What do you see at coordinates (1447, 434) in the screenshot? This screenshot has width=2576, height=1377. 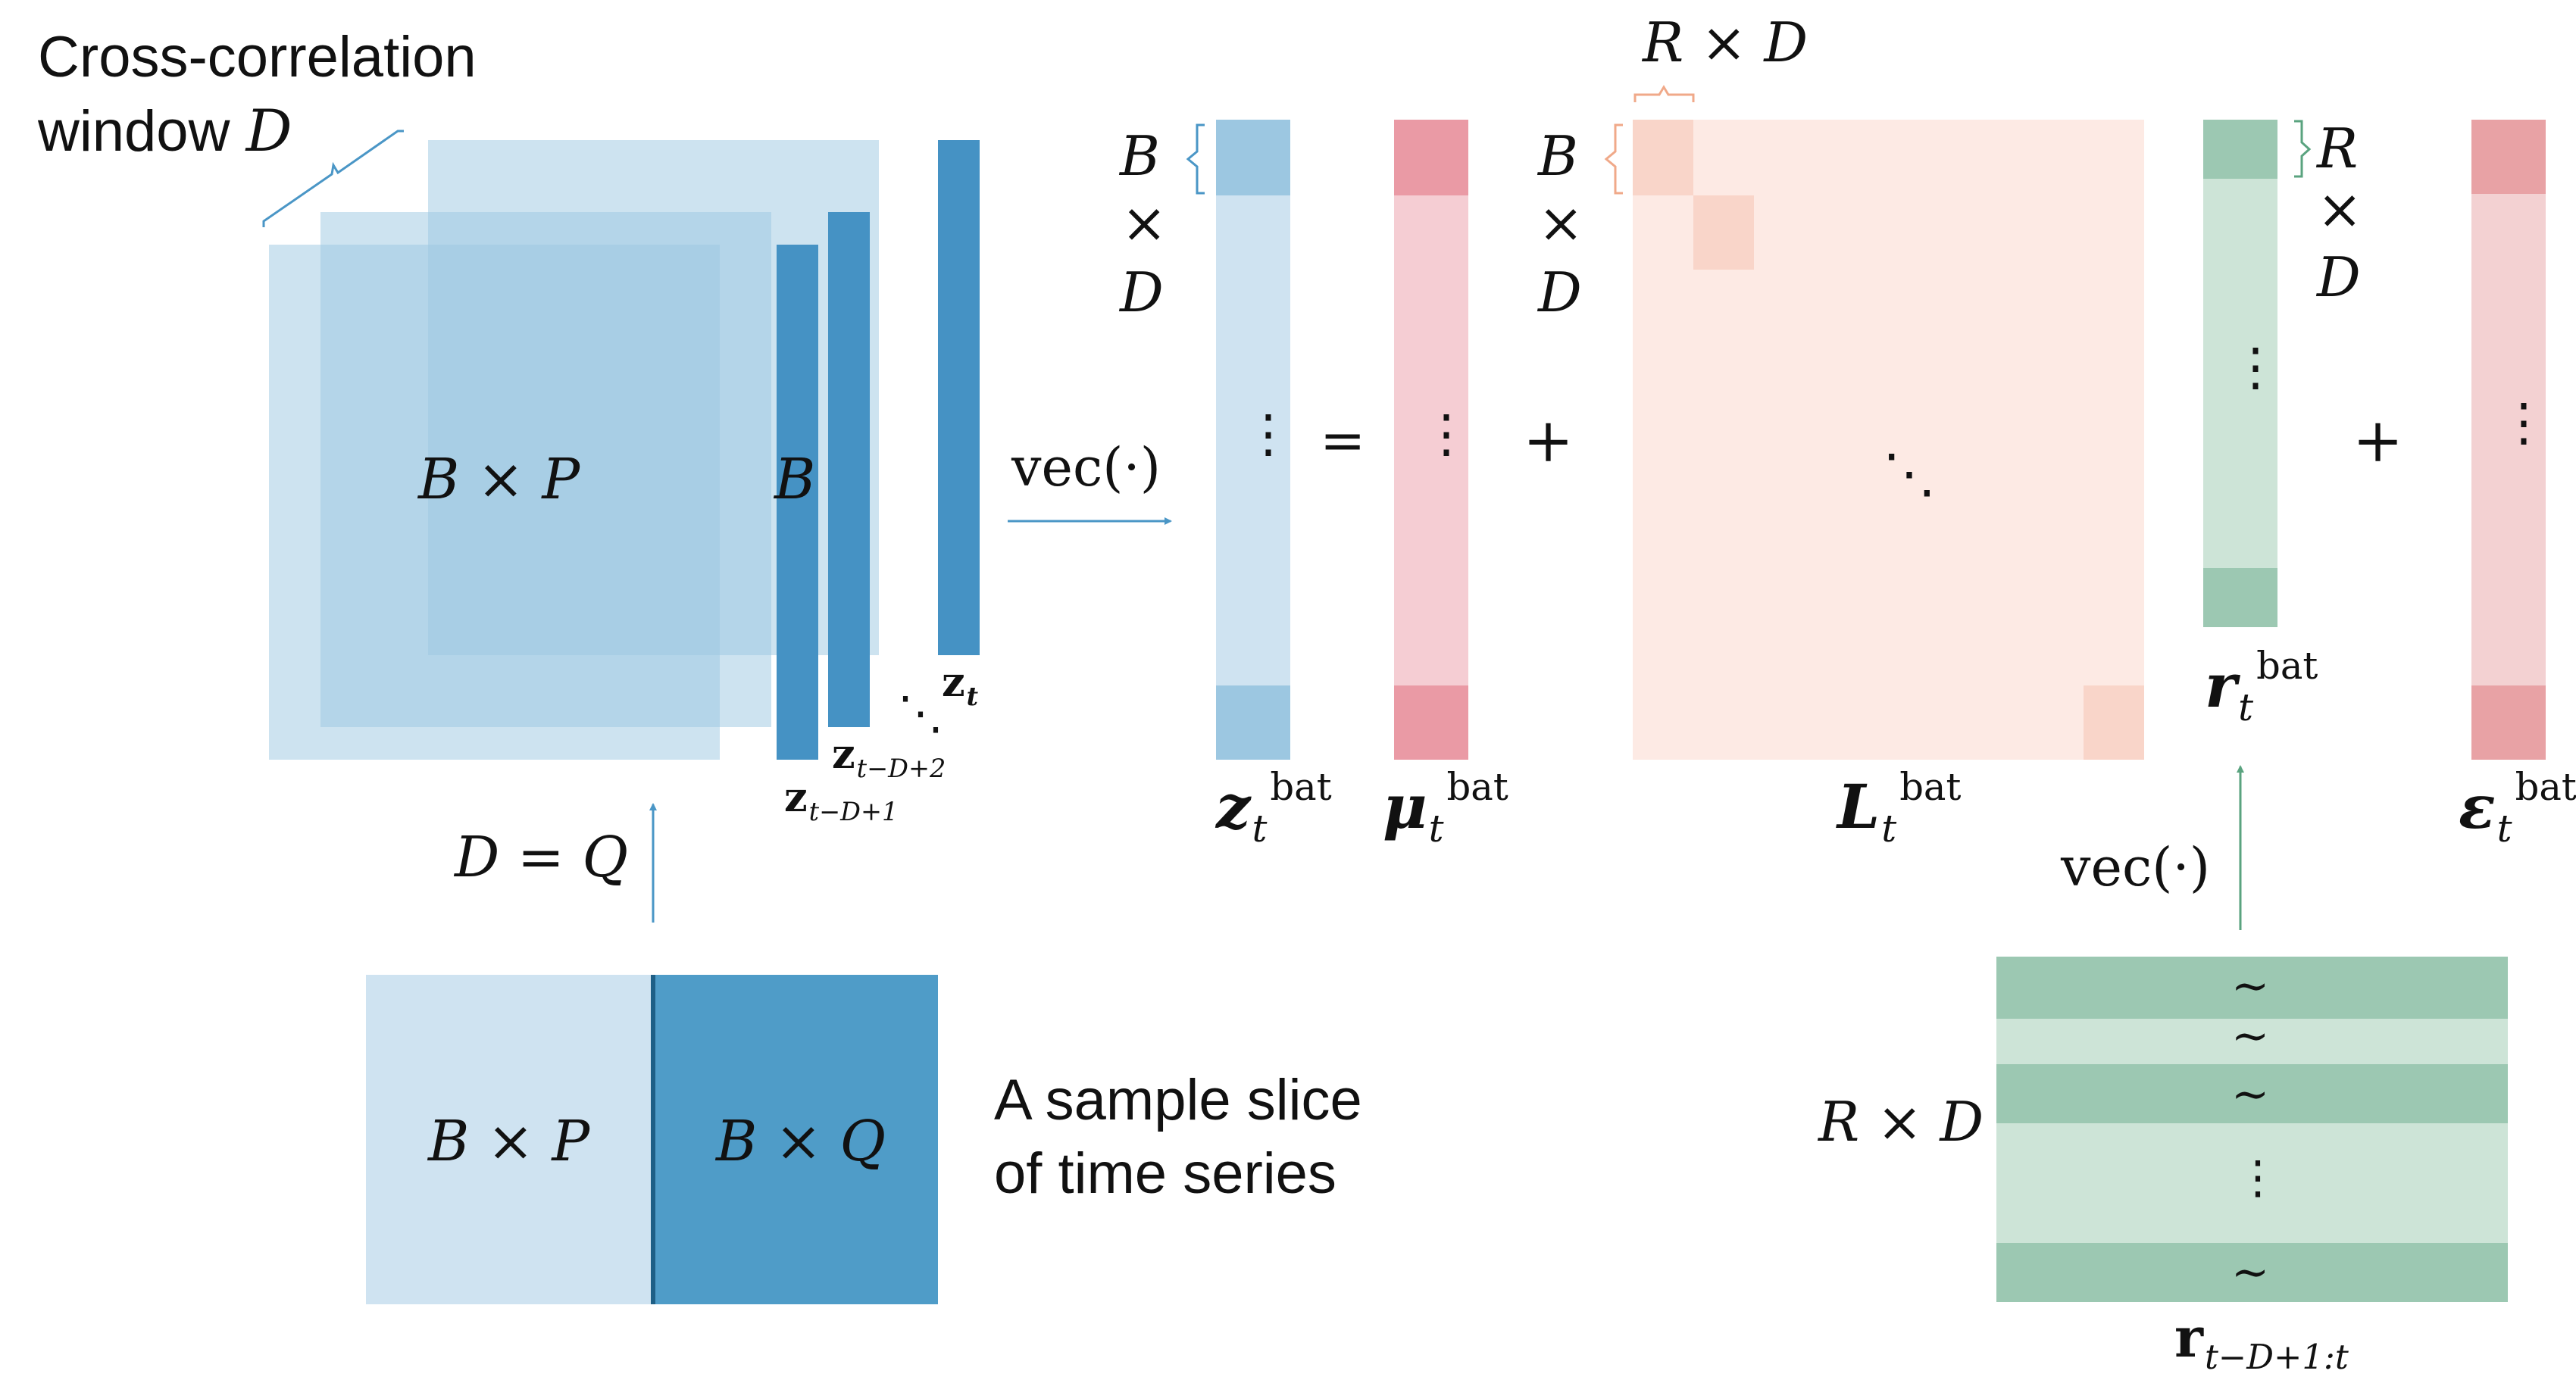 I see `mu-bat-vdots: ⋮` at bounding box center [1447, 434].